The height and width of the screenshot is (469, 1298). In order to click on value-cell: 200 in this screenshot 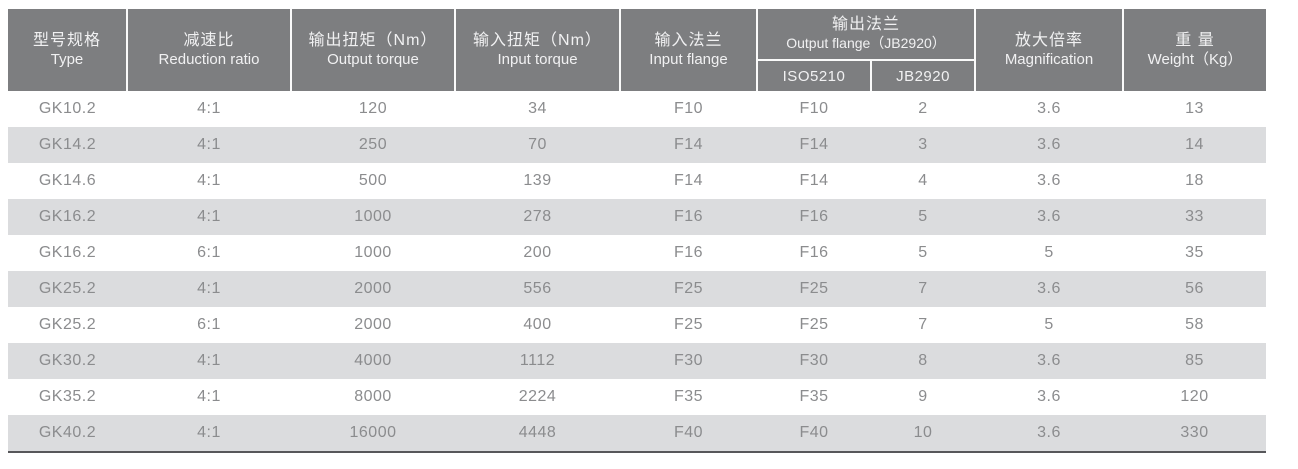, I will do `click(537, 252)`.